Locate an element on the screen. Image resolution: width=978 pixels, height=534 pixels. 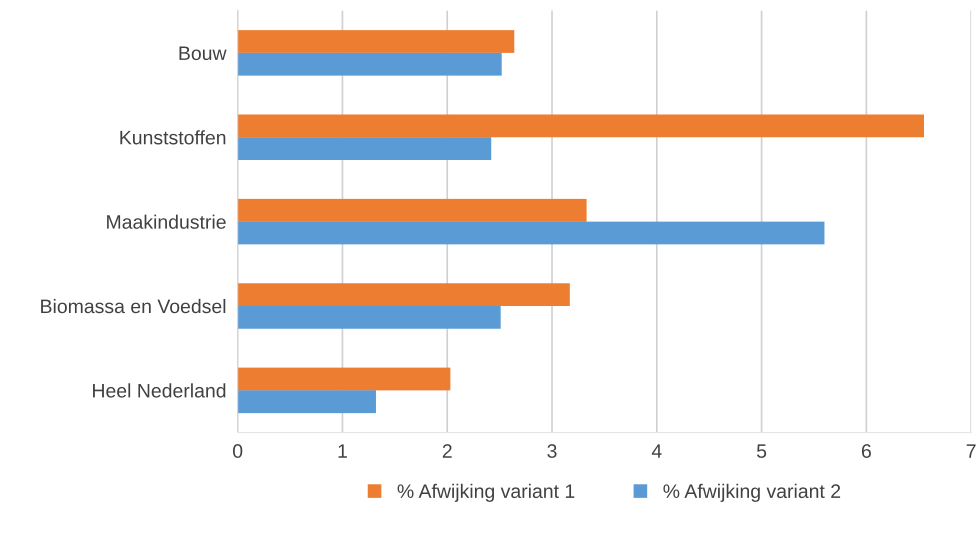
y-tick-label: Bouw is located at coordinates (203, 53).